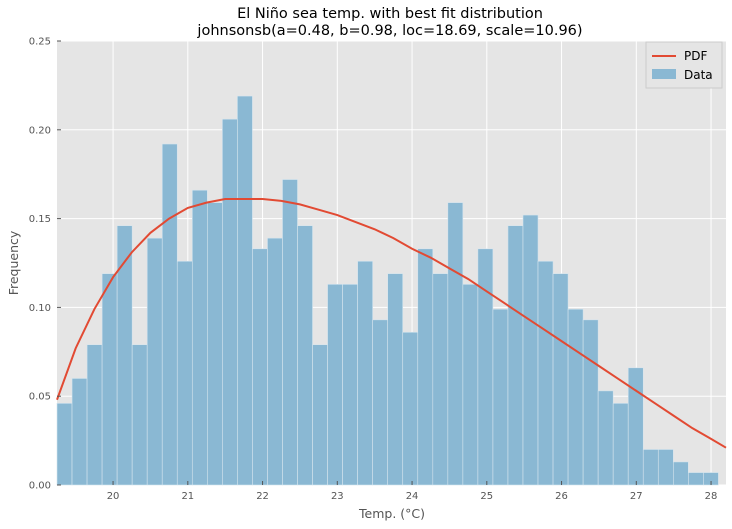  I want to click on y-tick-label-2: 0.10, so click(40, 308).